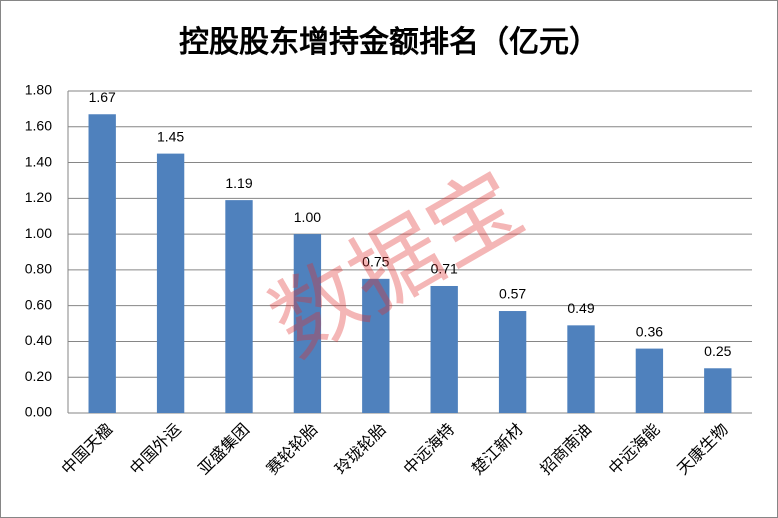 This screenshot has width=778, height=518. I want to click on value-label: 1.67, so click(102, 97).